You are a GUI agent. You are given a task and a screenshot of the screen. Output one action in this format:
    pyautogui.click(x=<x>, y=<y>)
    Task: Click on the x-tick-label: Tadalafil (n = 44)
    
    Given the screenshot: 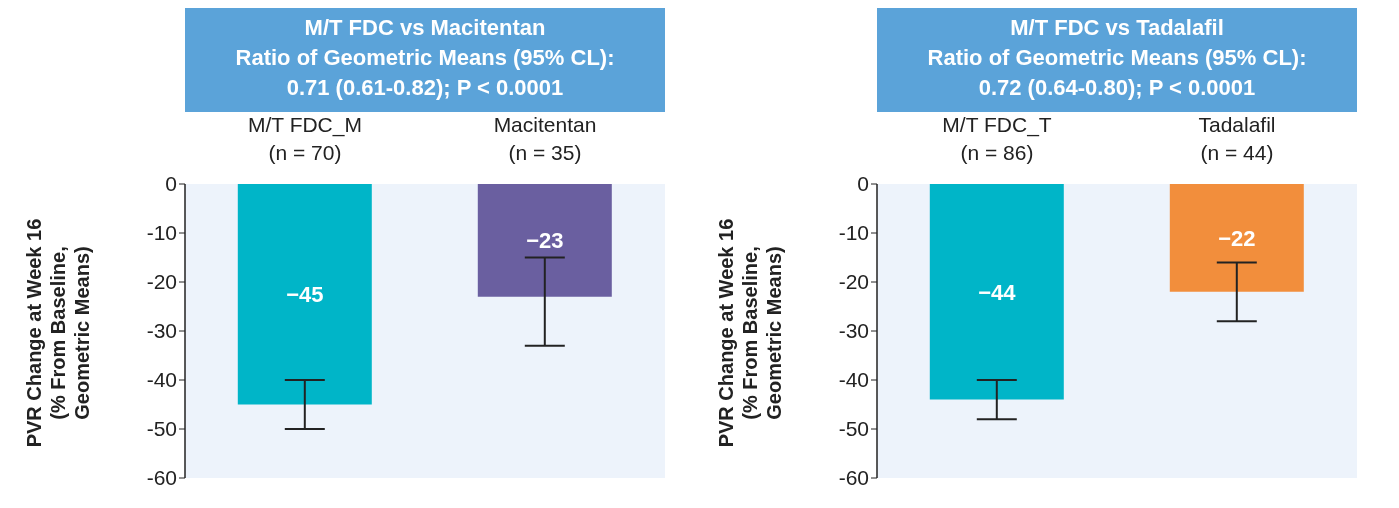 What is the action you would take?
    pyautogui.click(x=1237, y=138)
    